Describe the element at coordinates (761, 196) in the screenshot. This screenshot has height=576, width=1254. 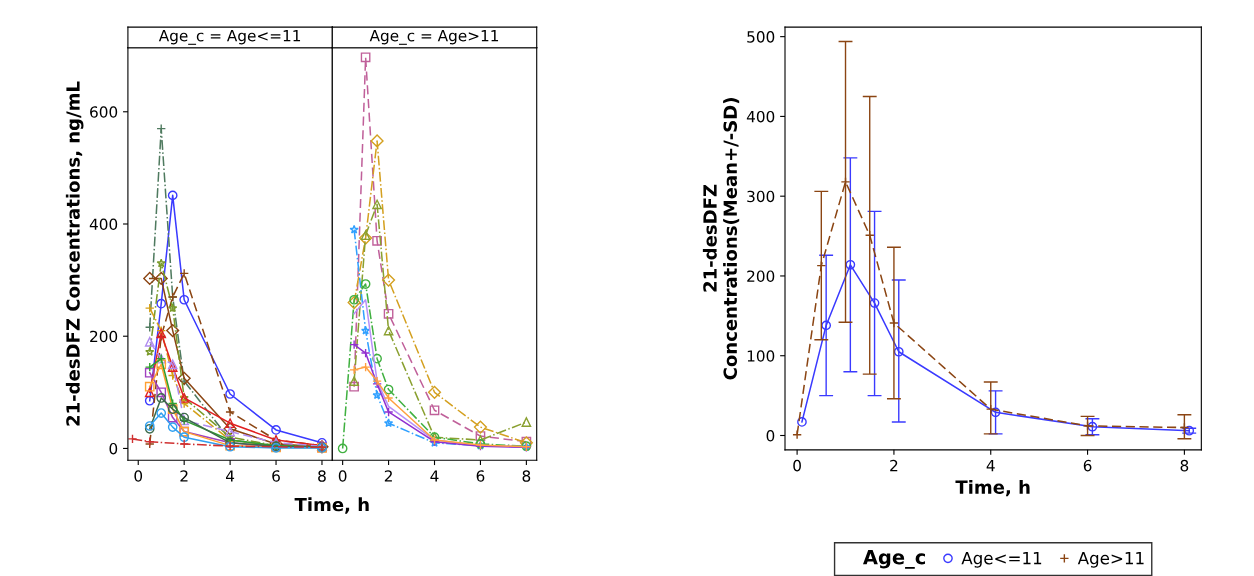
I see `y-tick-label: 300` at that location.